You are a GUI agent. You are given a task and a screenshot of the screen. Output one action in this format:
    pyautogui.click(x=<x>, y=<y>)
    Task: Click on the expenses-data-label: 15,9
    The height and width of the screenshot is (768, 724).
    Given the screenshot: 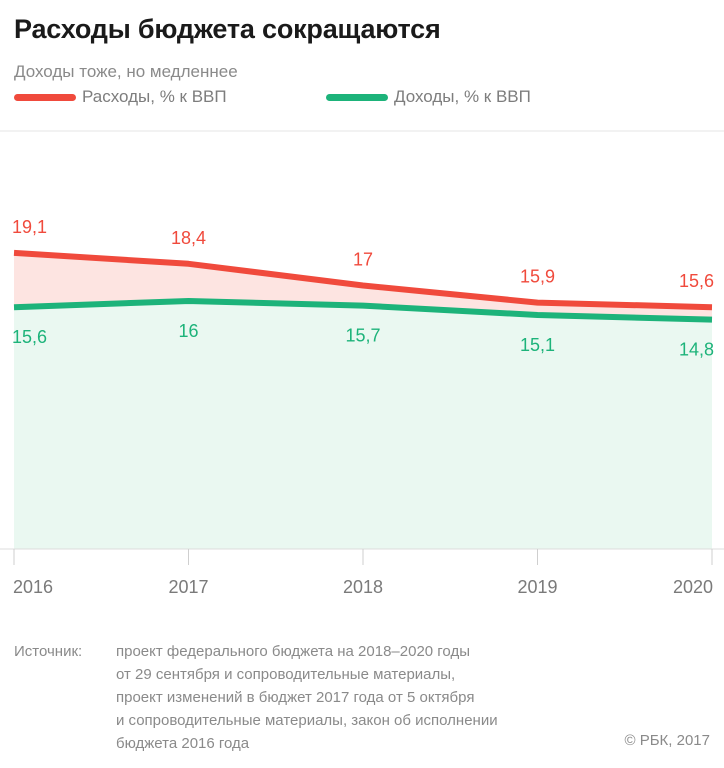 What is the action you would take?
    pyautogui.click(x=537, y=277)
    